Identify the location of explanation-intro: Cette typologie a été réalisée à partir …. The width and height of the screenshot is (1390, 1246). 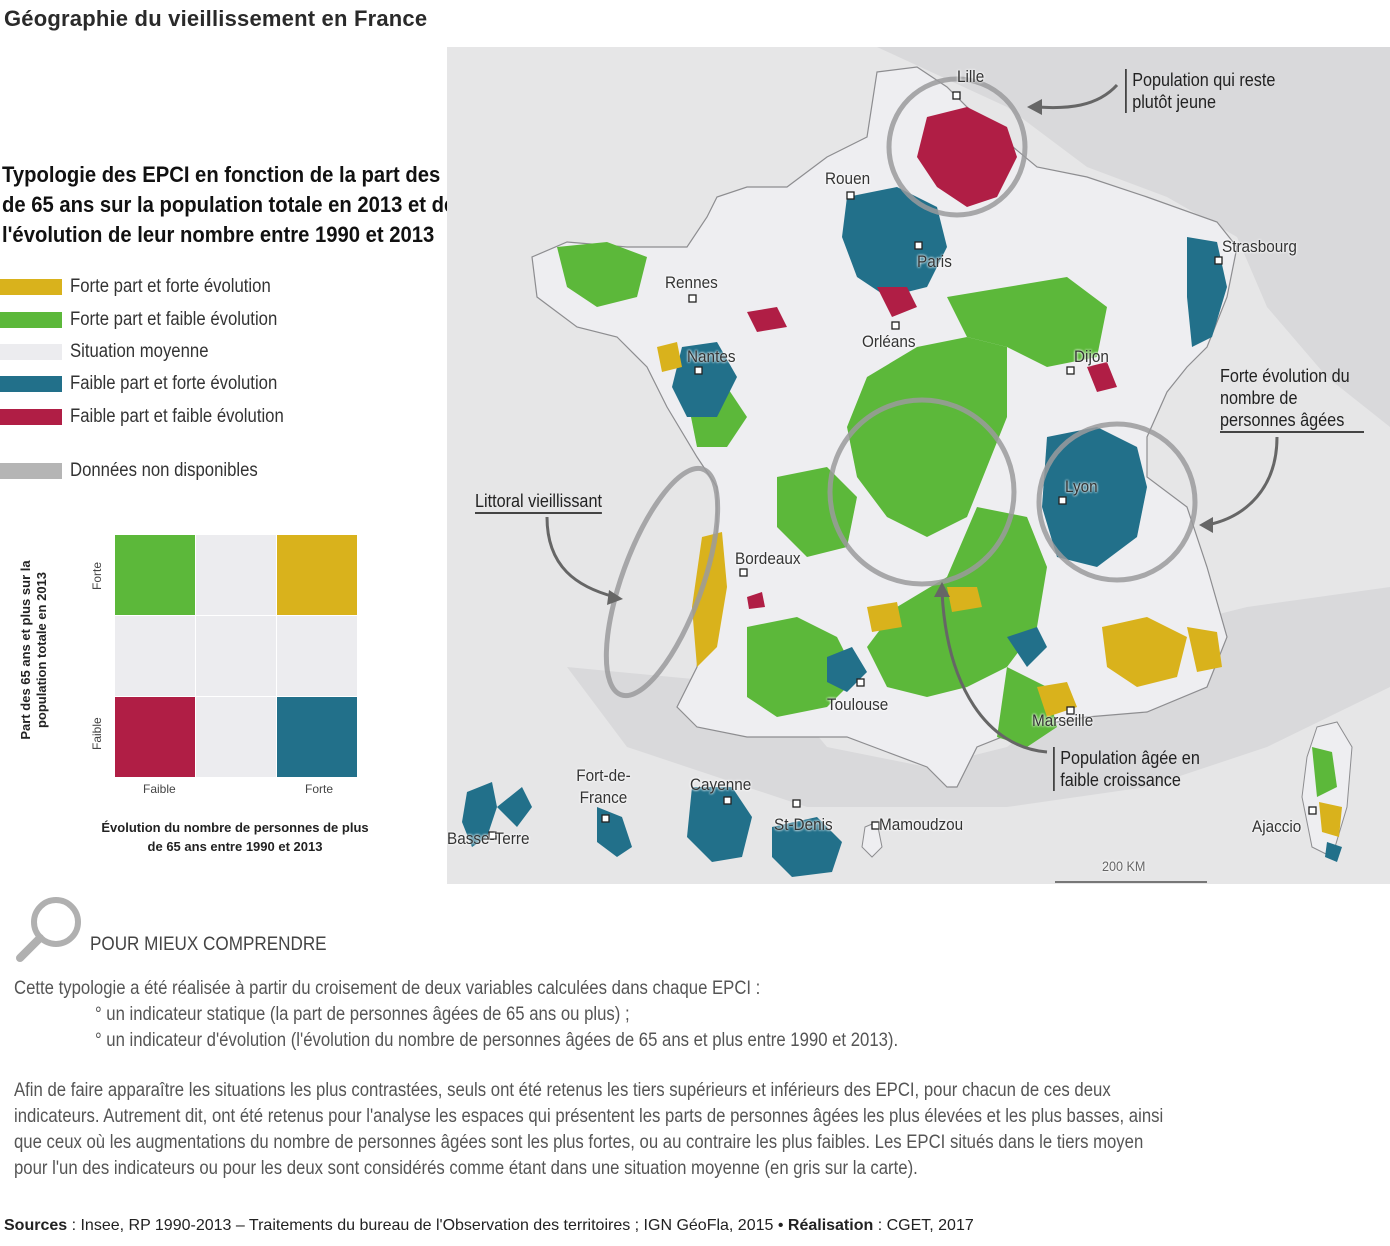
(387, 988).